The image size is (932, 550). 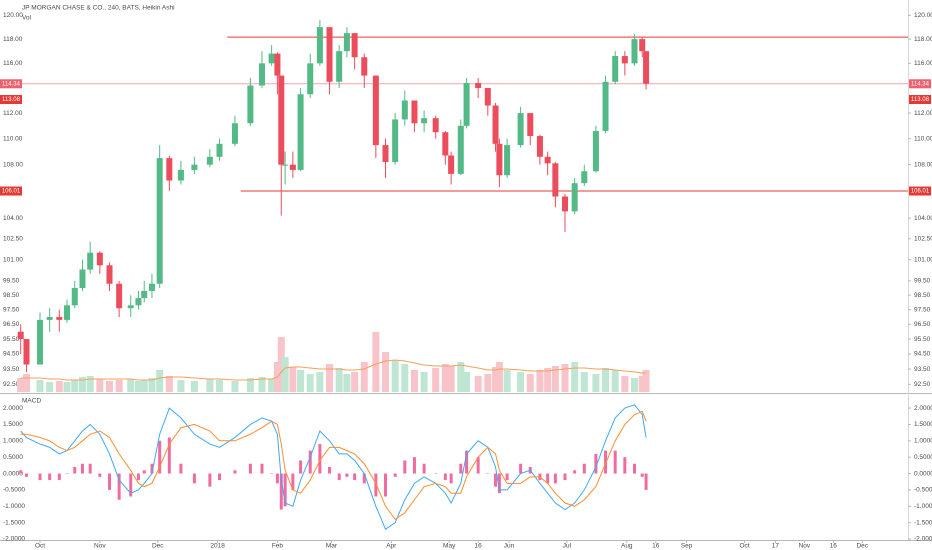 What do you see at coordinates (11, 339) in the screenshot?
I see `y-tick-label-left: 95.50` at bounding box center [11, 339].